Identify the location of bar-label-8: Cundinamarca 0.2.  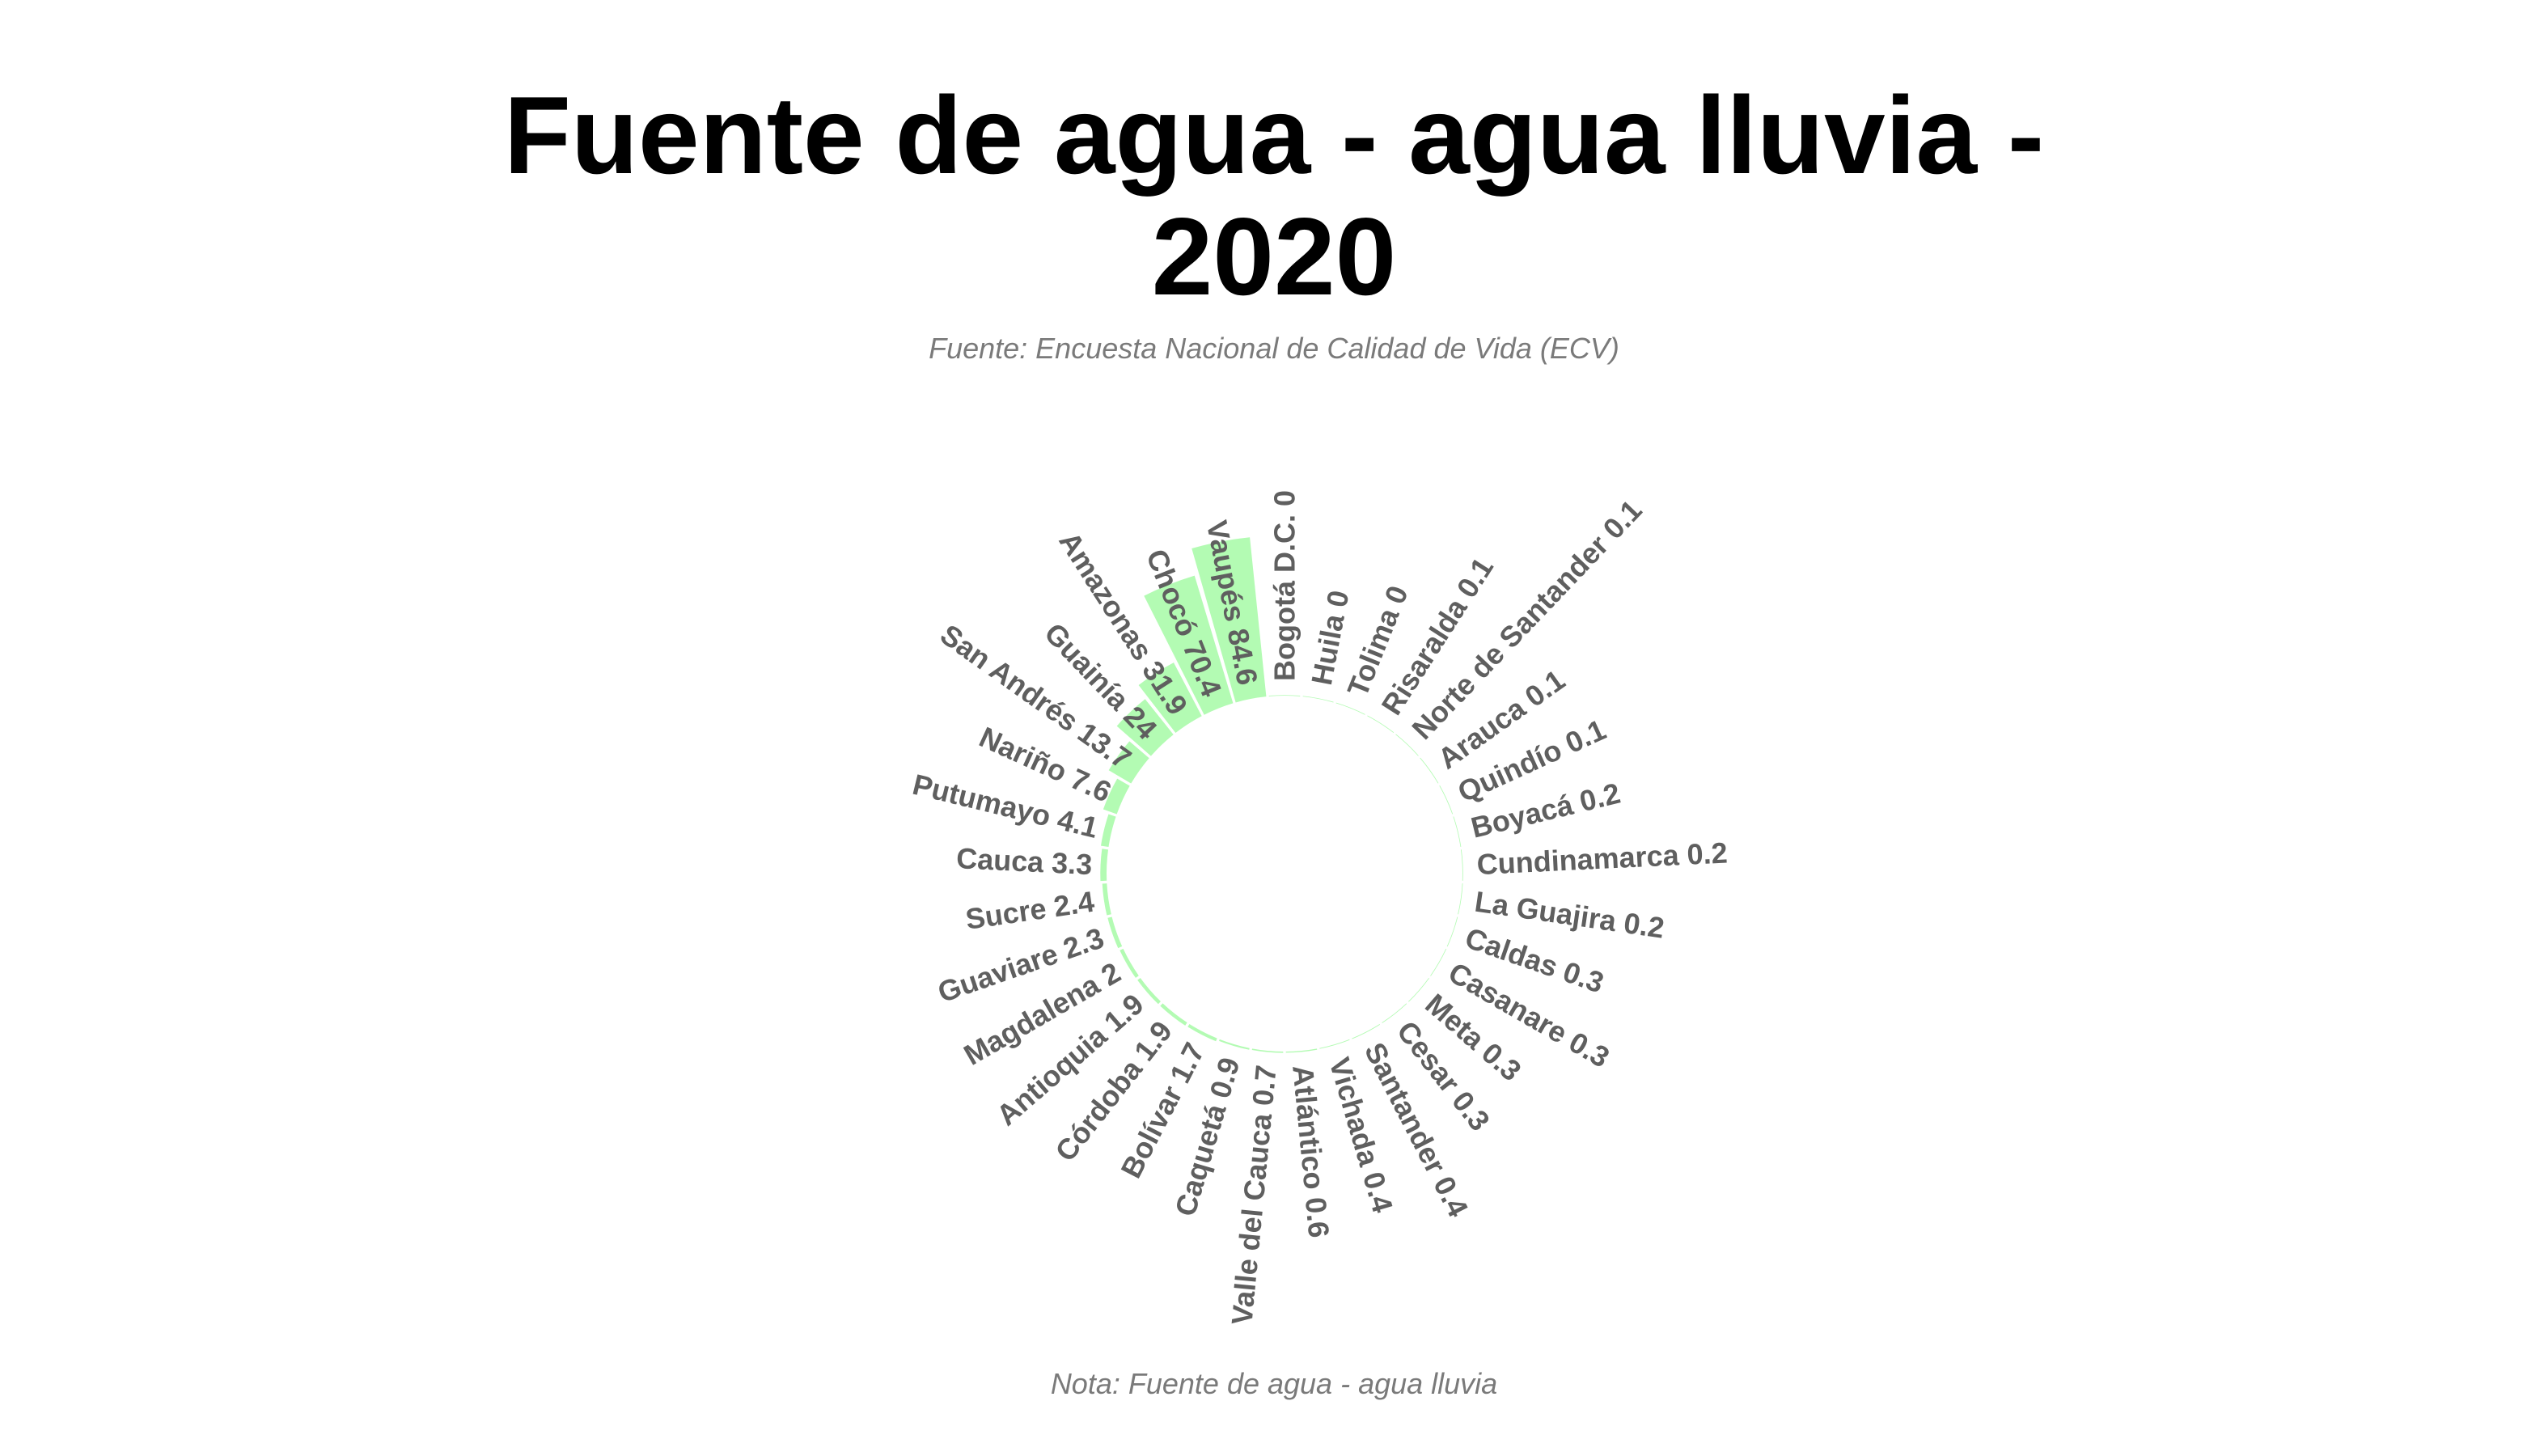
(1603, 858).